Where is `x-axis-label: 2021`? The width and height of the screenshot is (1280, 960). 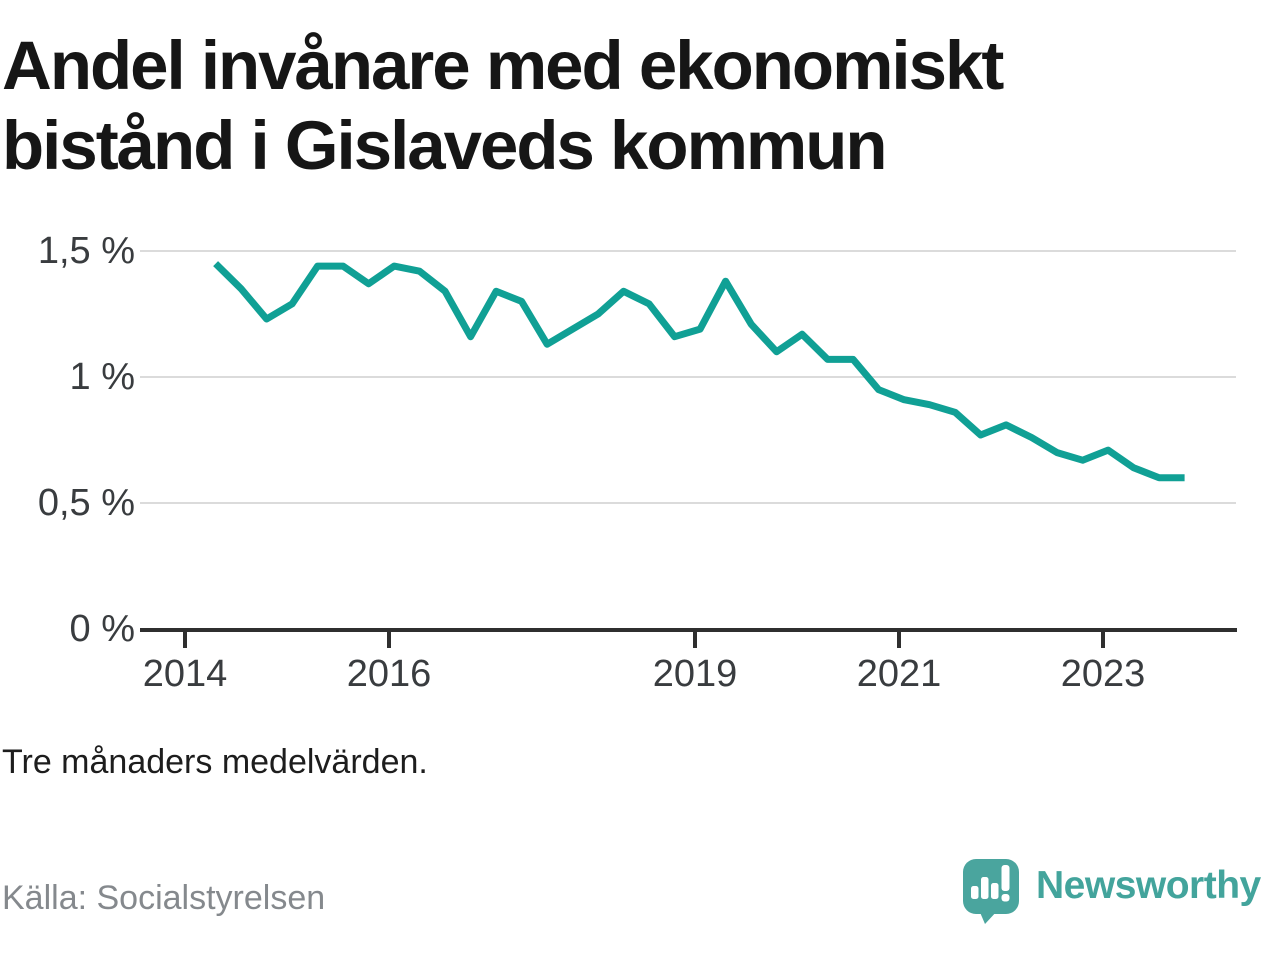 x-axis-label: 2021 is located at coordinates (899, 674).